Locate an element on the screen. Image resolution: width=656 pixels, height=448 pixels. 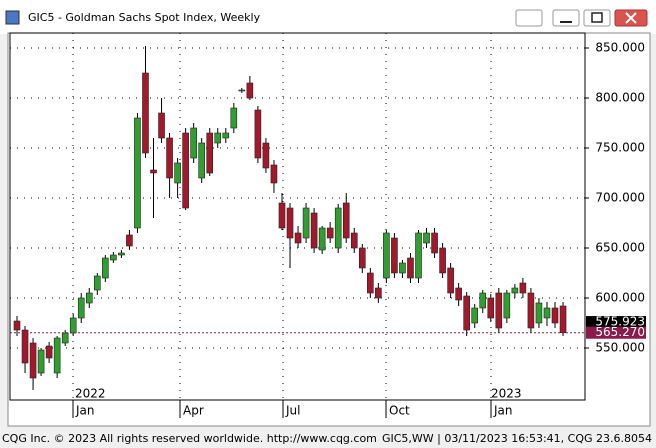
window-title: GIC5 - Goldman Sachs Spot Index, Weekly is located at coordinates (144, 17).